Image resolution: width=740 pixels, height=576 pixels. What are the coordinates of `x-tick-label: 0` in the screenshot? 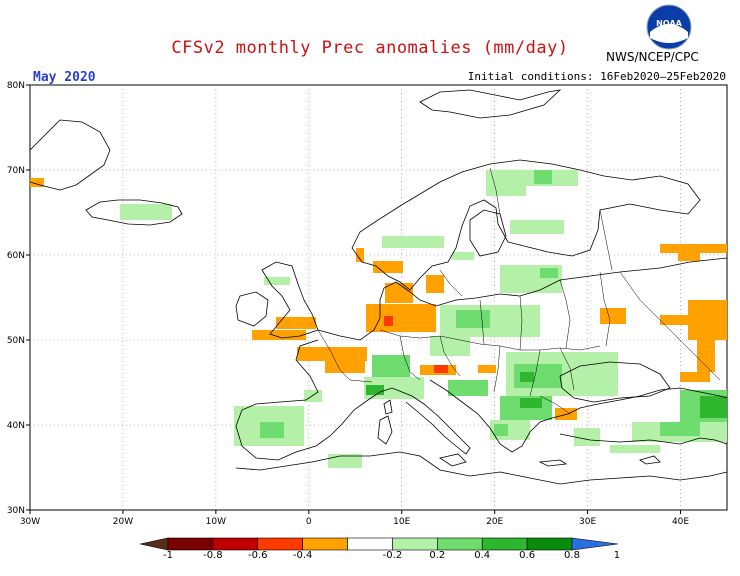 It's located at (309, 522).